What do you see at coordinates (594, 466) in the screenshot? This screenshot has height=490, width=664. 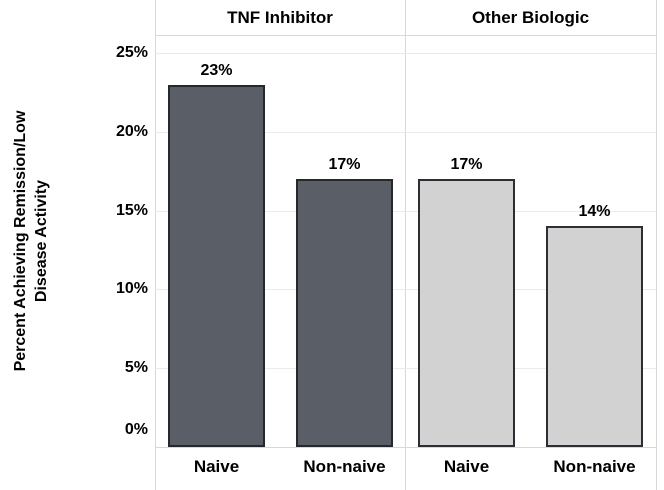 I see `x-label-other-non-naive: Non-naive` at bounding box center [594, 466].